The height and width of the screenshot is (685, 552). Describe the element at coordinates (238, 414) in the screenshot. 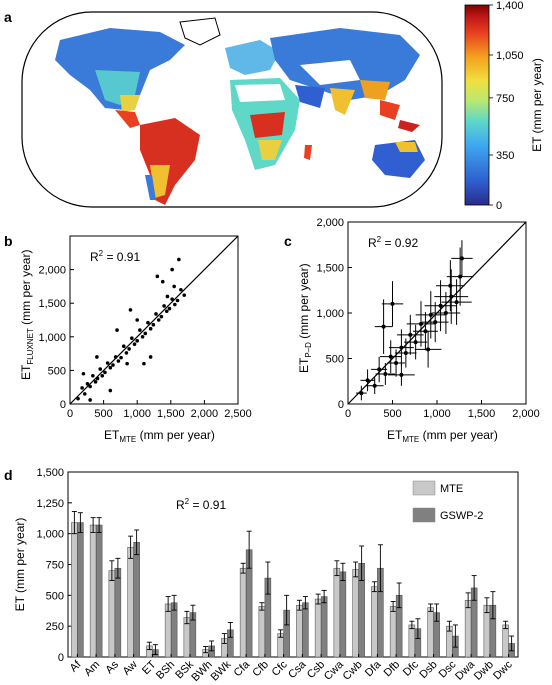

I see `x-tick-label: 2,500` at that location.